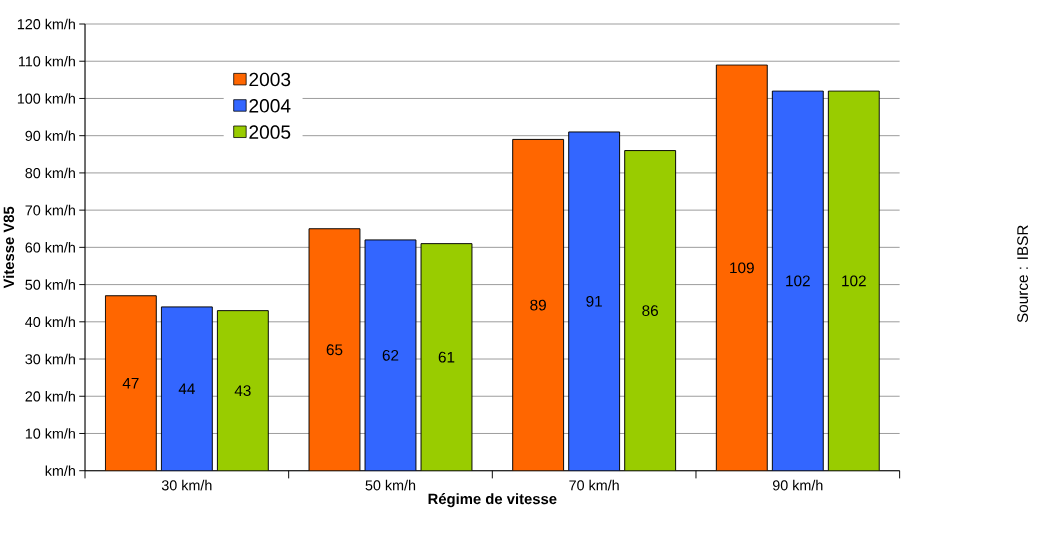 The image size is (1037, 547). I want to click on x-tick-label: 70 km/h, so click(594, 485).